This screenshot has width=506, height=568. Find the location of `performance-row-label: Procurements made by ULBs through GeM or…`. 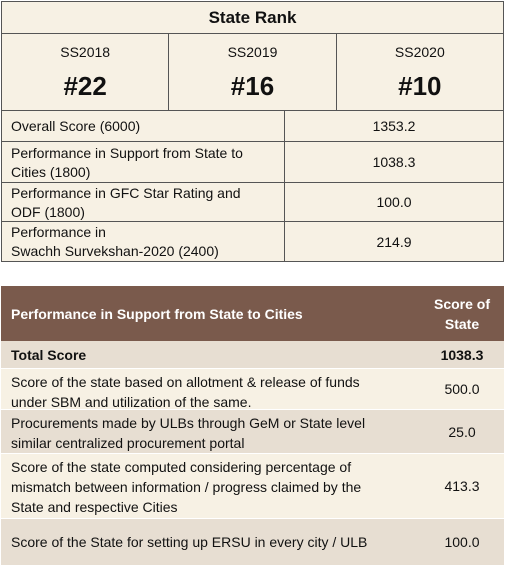

performance-row-label: Procurements made by ULBs through GeM or… is located at coordinates (210, 431).